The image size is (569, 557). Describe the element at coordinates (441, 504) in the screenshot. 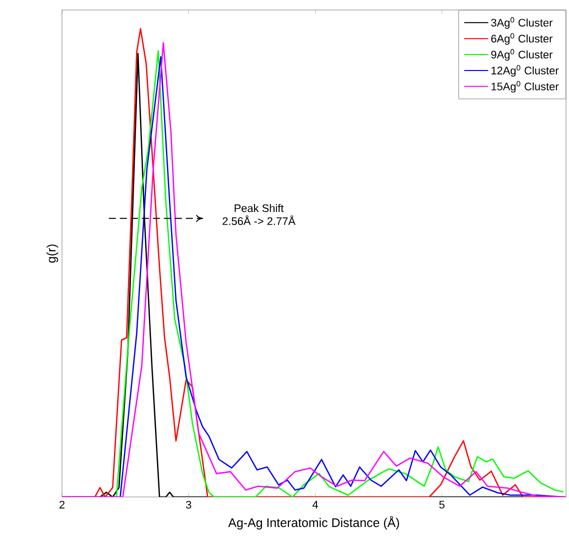

I see `x-tick-label: 5` at that location.